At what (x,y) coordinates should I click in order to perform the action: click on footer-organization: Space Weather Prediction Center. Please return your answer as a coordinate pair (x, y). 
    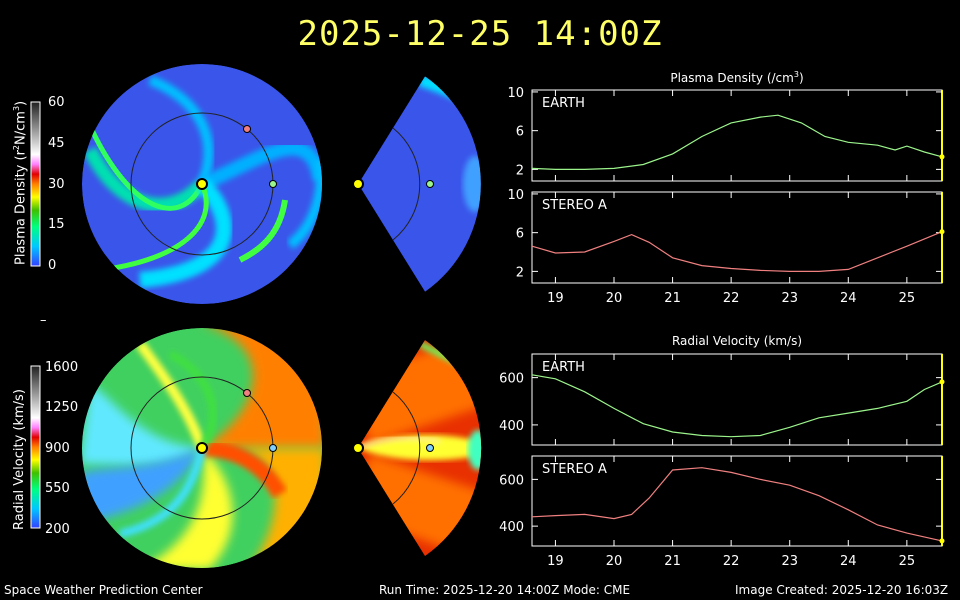
    Looking at the image, I should click on (103, 590).